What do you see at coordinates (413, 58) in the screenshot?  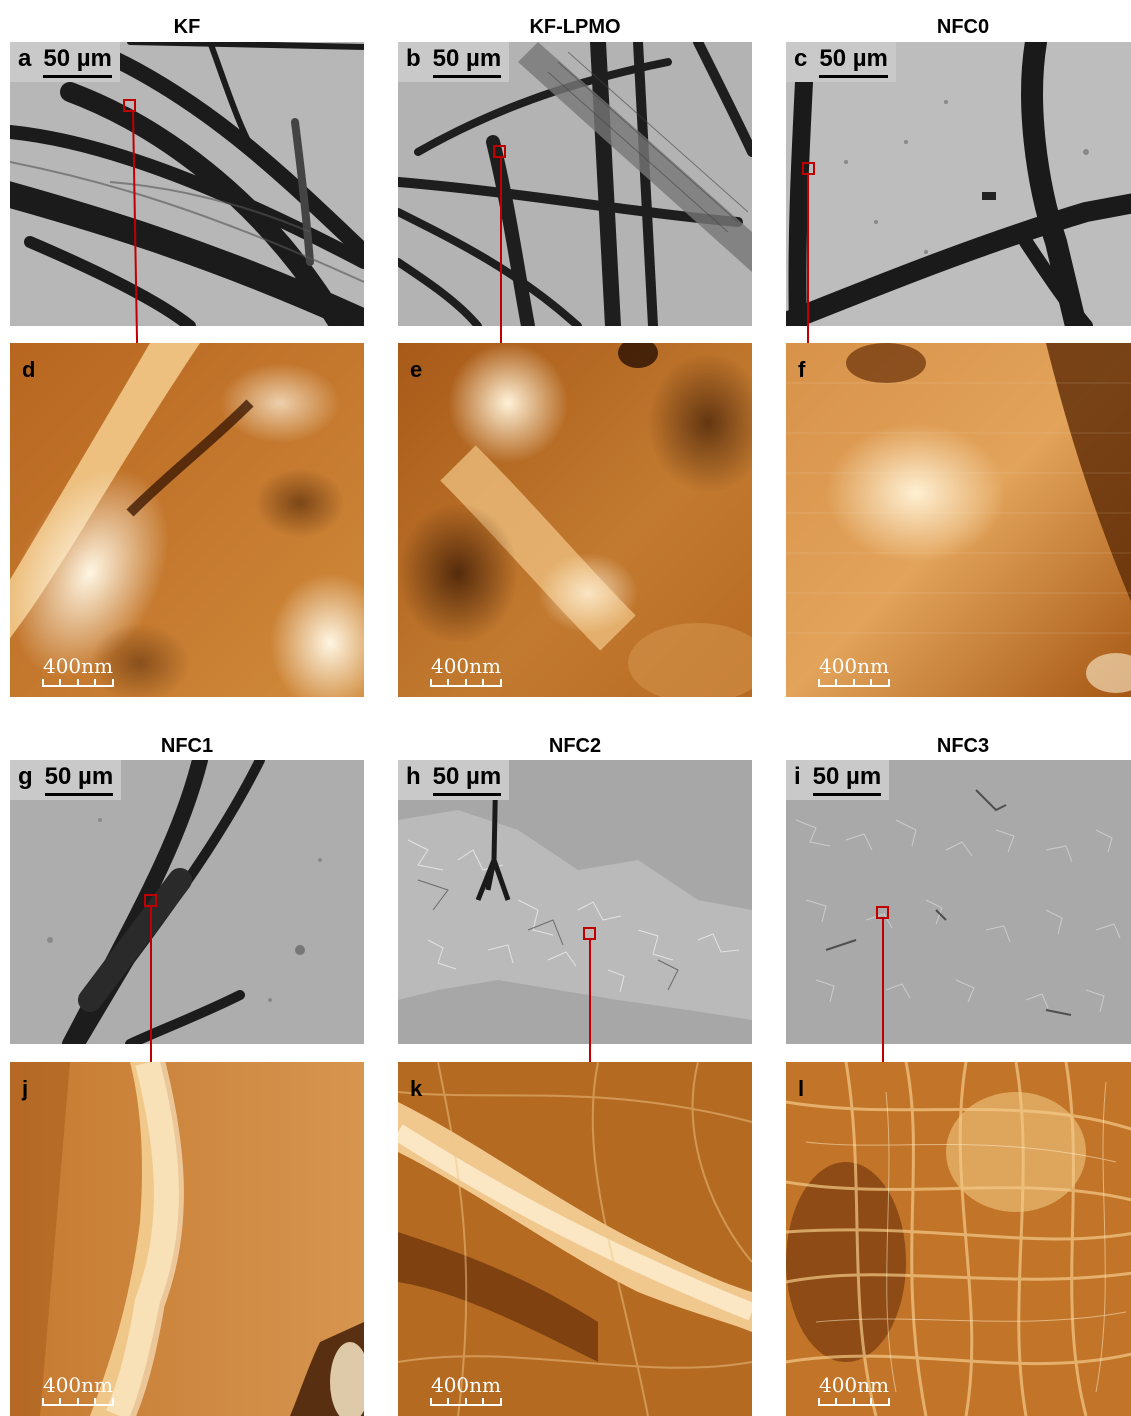 I see `panel-letter-b: b` at bounding box center [413, 58].